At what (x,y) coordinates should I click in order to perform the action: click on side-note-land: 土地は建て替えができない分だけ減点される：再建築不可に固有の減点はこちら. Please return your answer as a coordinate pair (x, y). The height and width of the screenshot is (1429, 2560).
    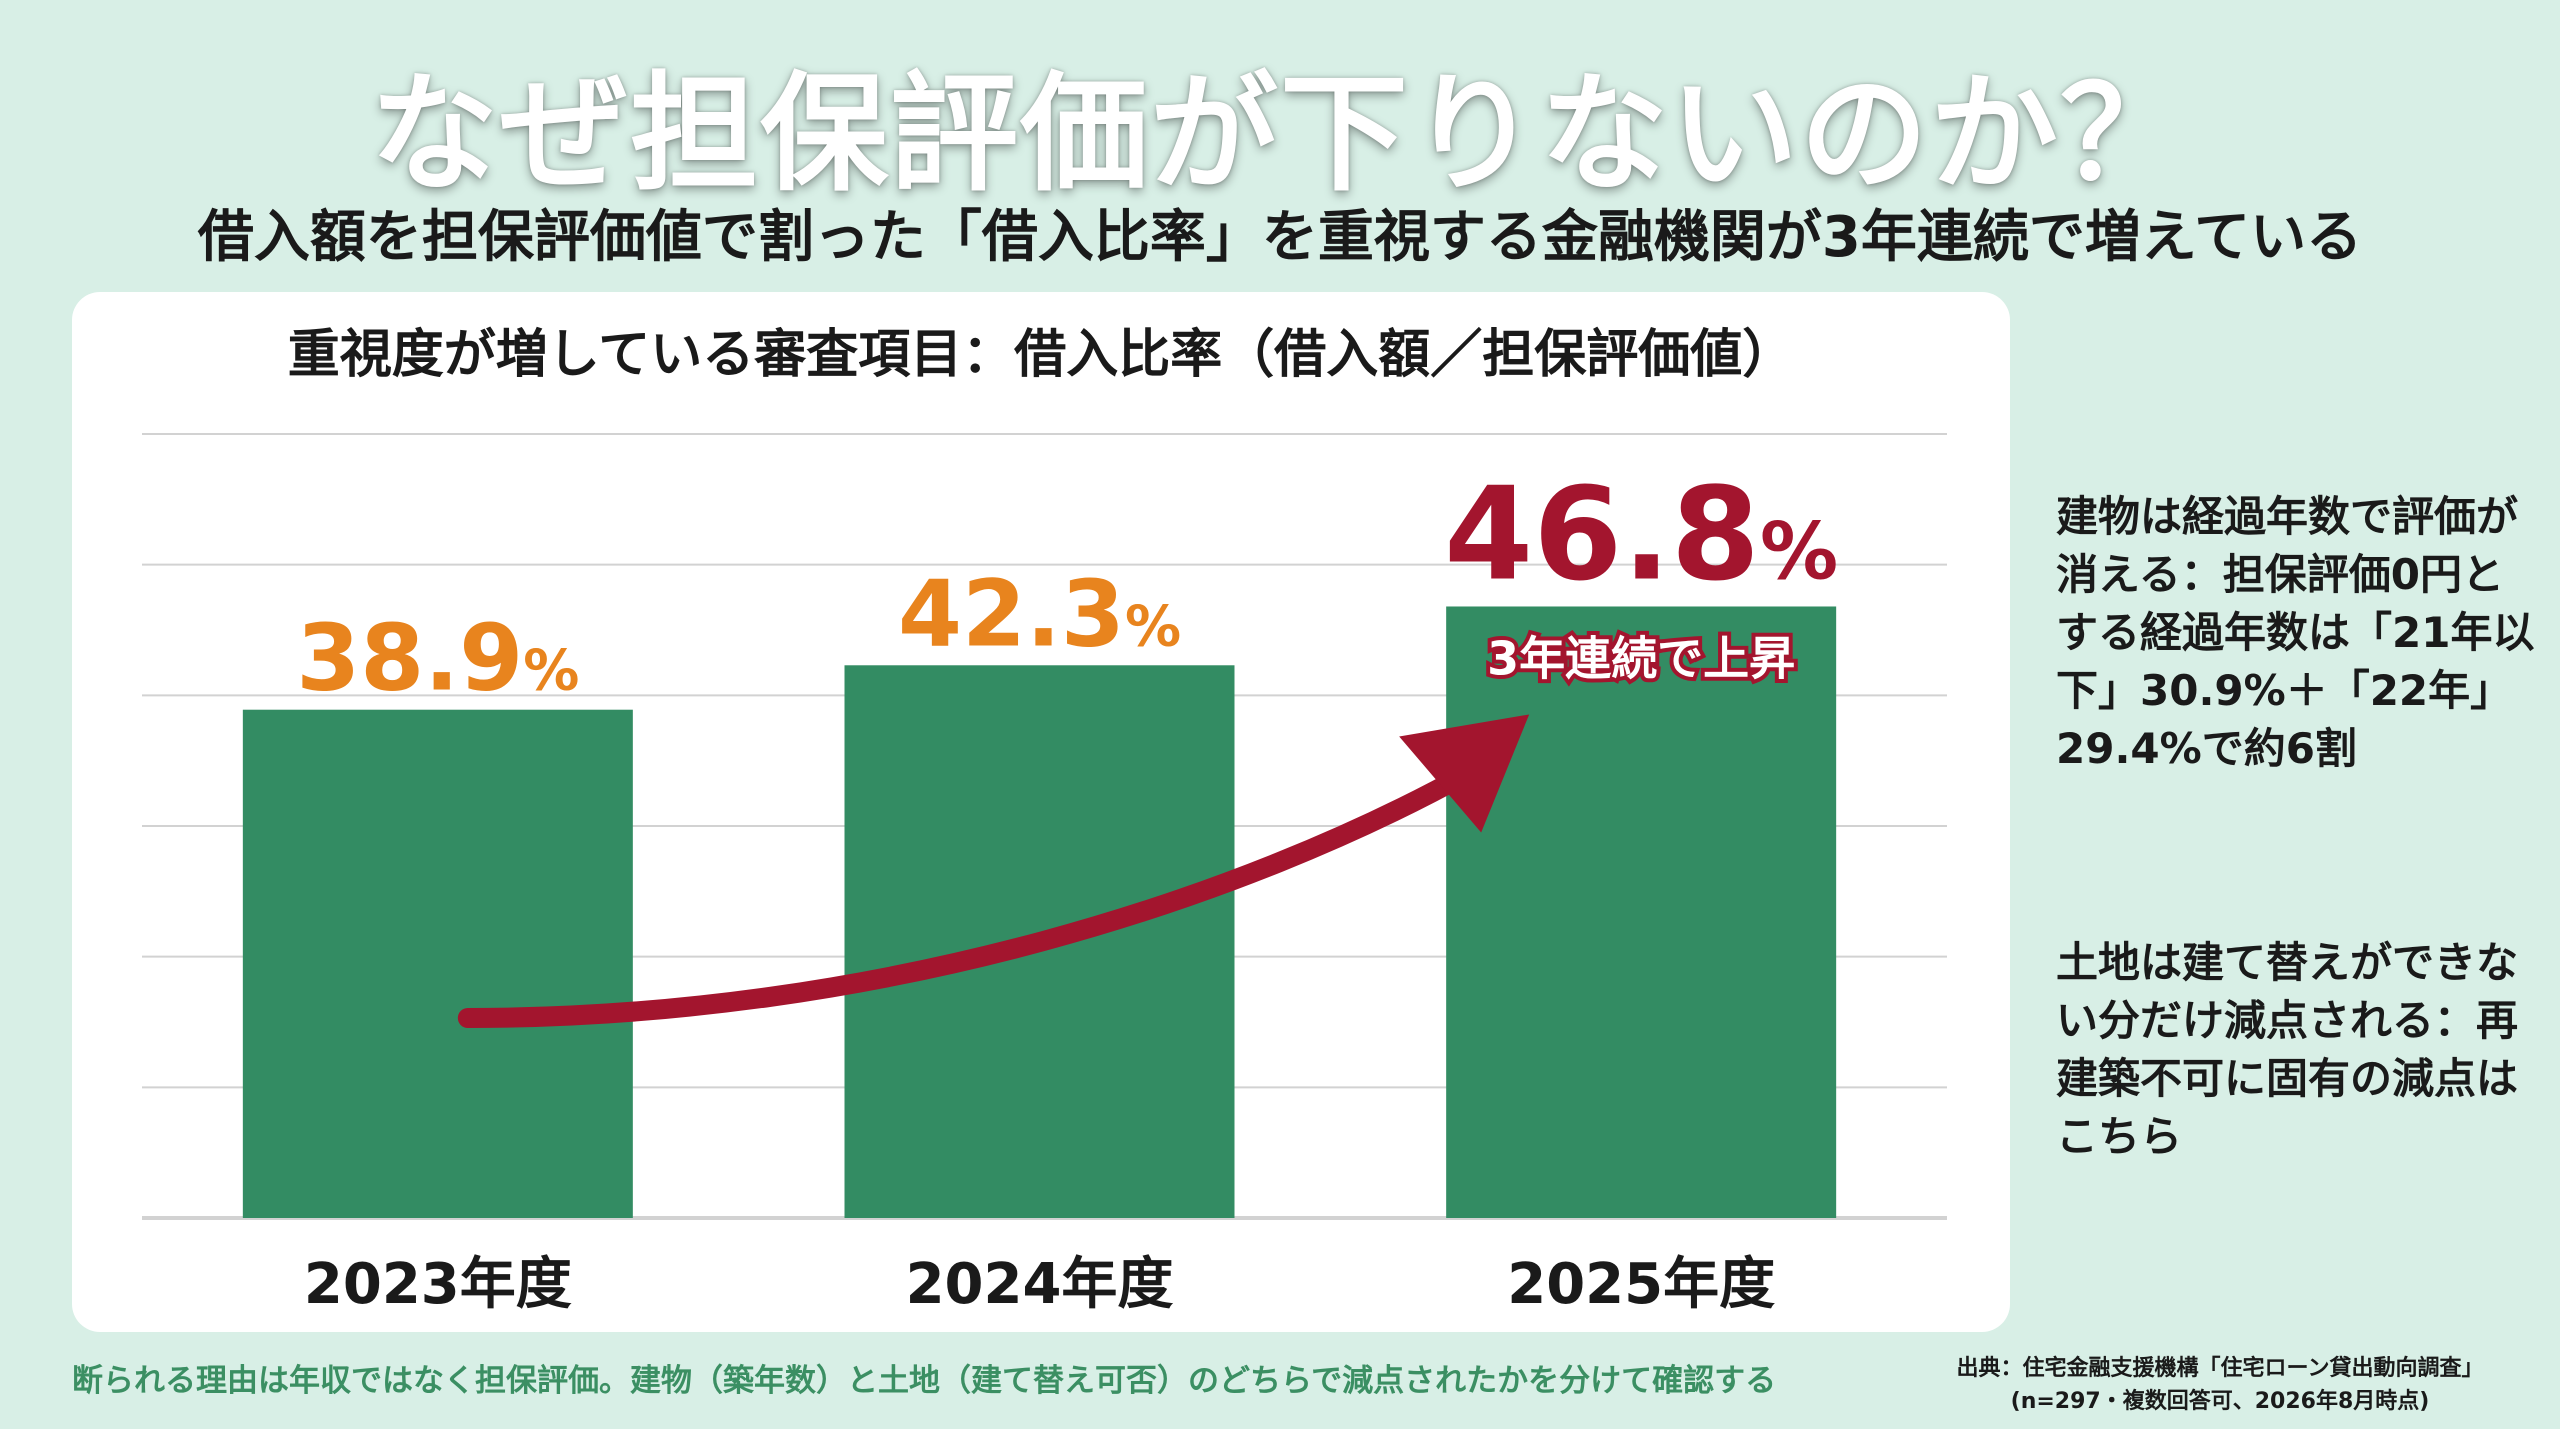
    Looking at the image, I should click on (2287, 1049).